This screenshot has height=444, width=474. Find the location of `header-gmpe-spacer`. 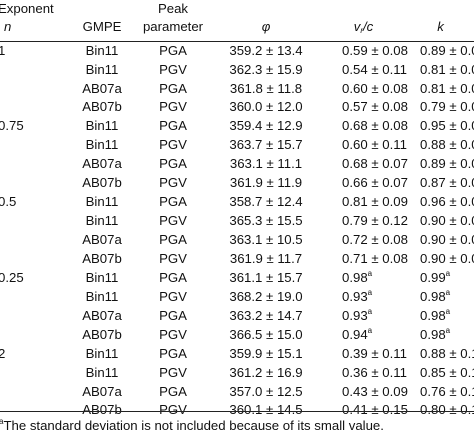

header-gmpe-spacer is located at coordinates (102, 9).